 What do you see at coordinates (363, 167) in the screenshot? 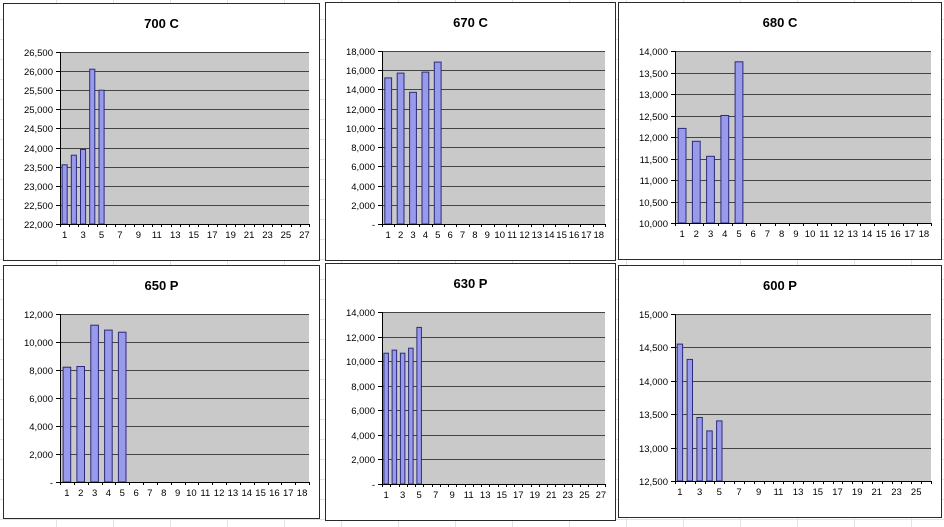
I see `y-axis-label: 6,000` at bounding box center [363, 167].